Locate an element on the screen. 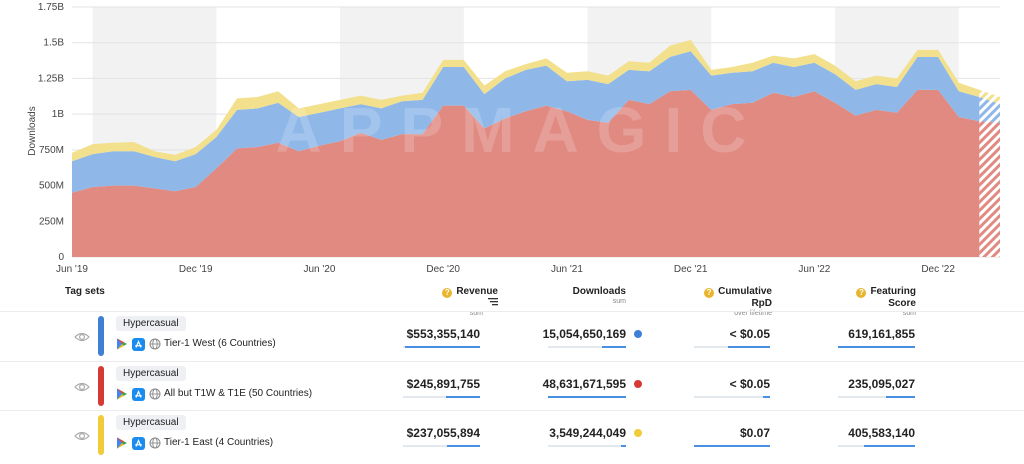 Image resolution: width=1024 pixels, height=464 pixels. x-tick-label: Jun '20 is located at coordinates (319, 269).